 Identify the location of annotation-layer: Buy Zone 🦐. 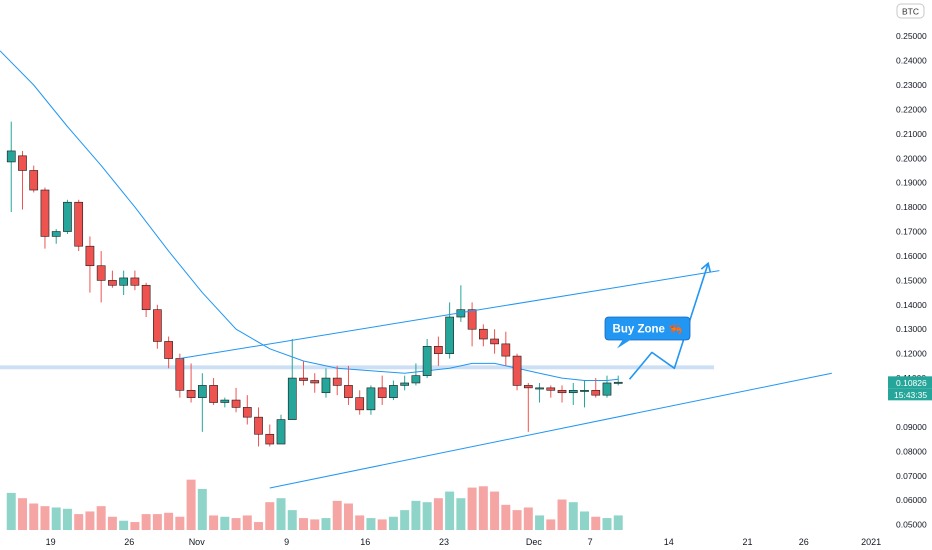
(658, 320).